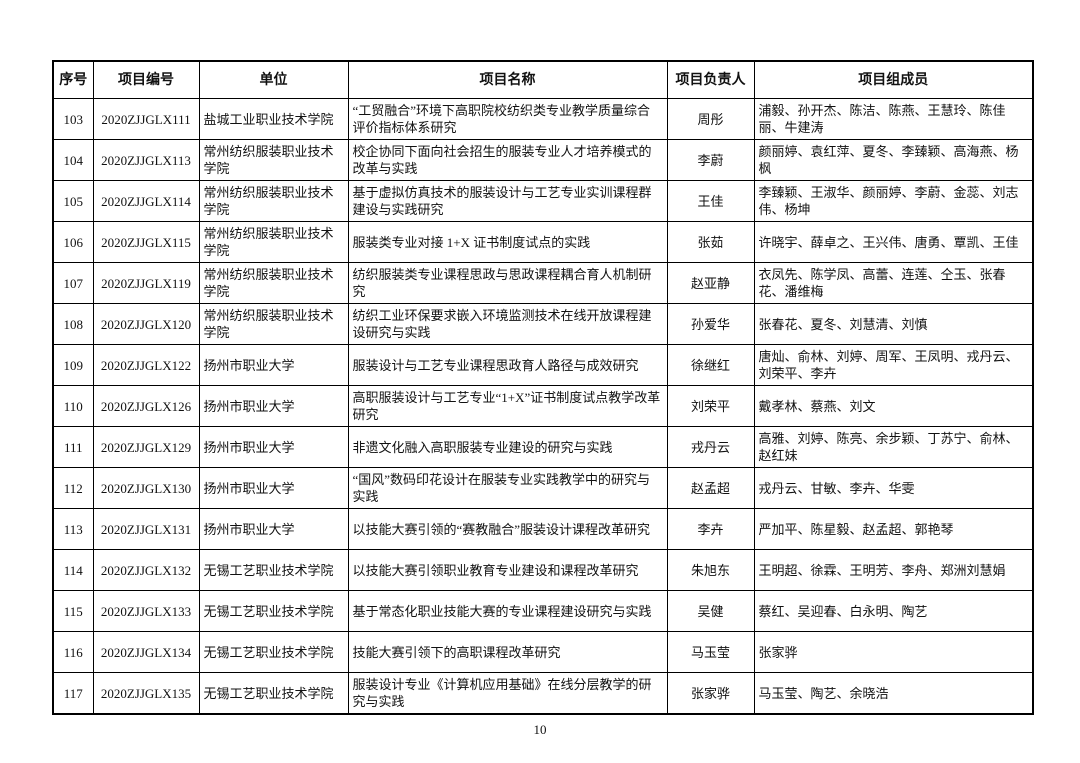 The image size is (1080, 763). What do you see at coordinates (146, 283) in the screenshot?
I see `table-cell: 2020ZJJGLX119` at bounding box center [146, 283].